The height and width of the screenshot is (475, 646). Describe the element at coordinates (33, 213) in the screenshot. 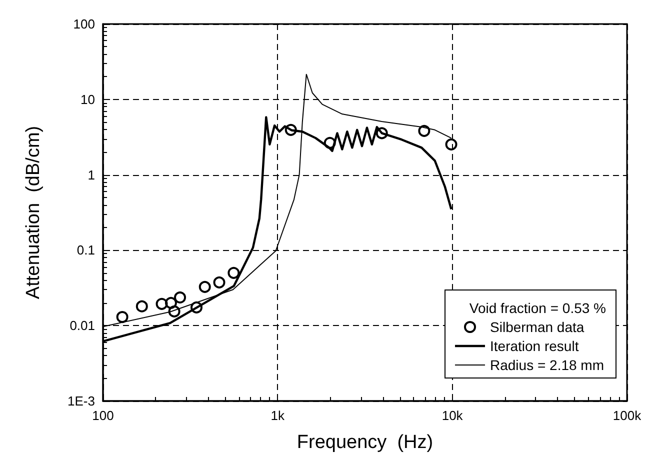

I see `y-axis-title: Attenuation (dB/cm)` at that location.